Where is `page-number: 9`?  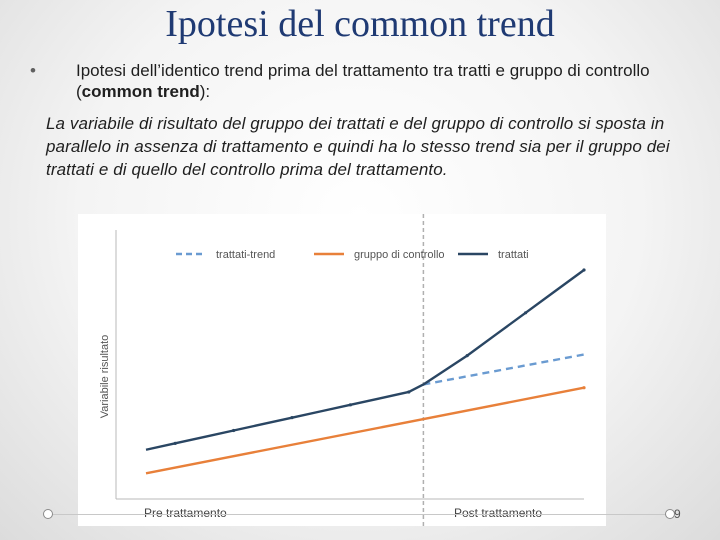
page-number: 9 is located at coordinates (677, 514).